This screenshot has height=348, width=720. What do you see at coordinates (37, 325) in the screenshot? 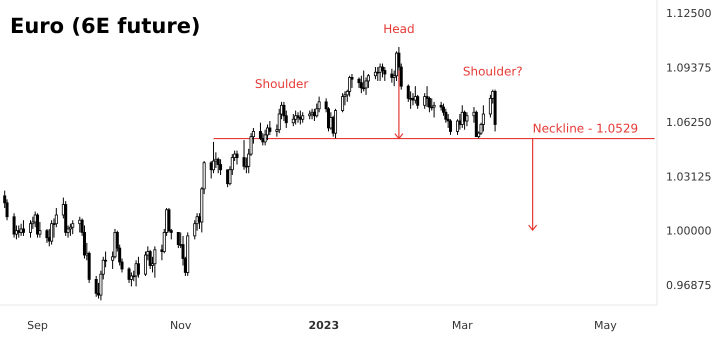
I see `x-tick-label: Sep` at bounding box center [37, 325].